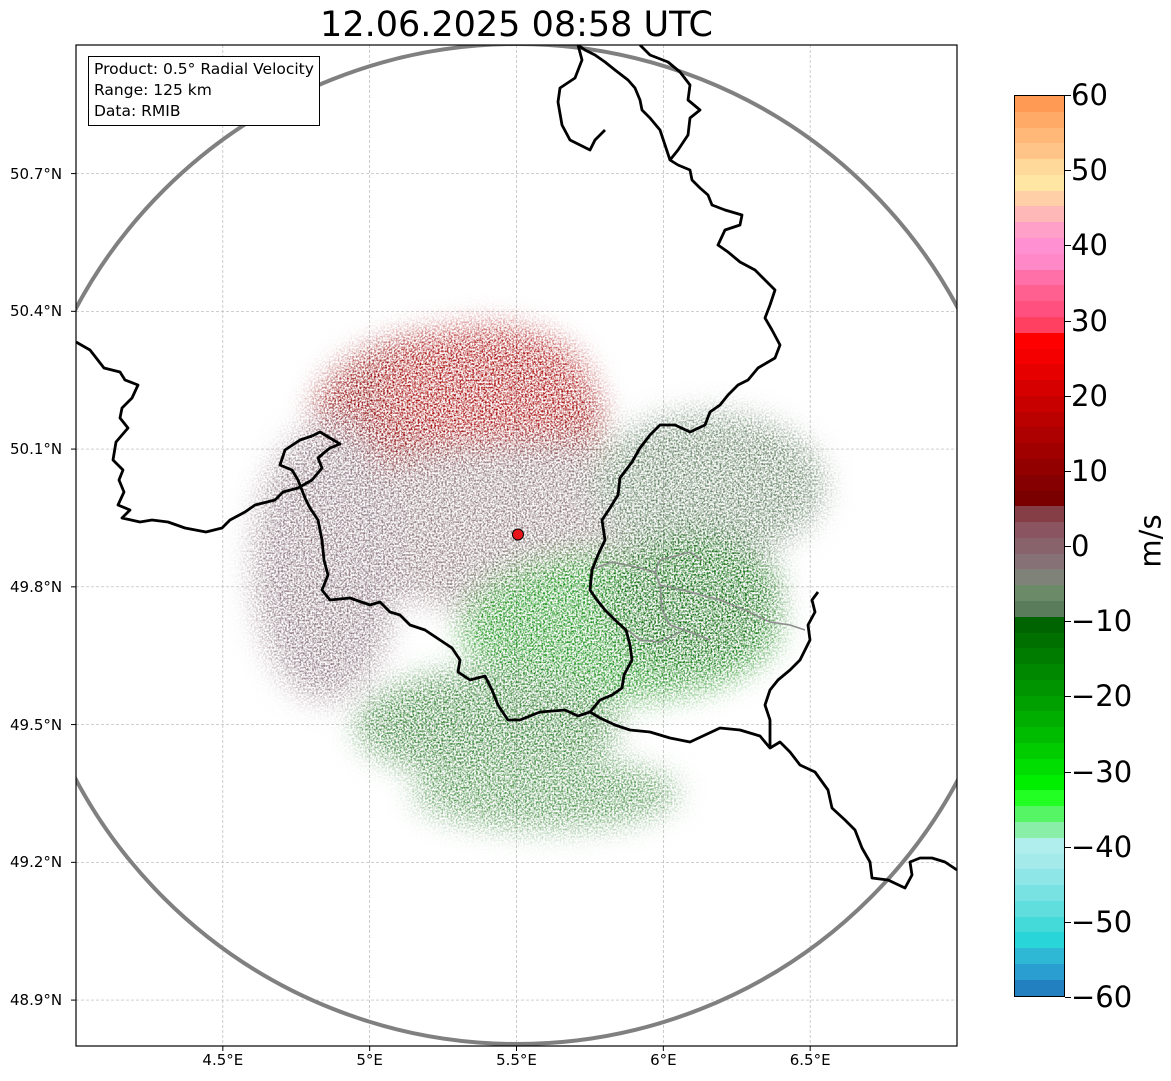  What do you see at coordinates (1089, 471) in the screenshot?
I see `colorbar-tick-label: 10` at bounding box center [1089, 471].